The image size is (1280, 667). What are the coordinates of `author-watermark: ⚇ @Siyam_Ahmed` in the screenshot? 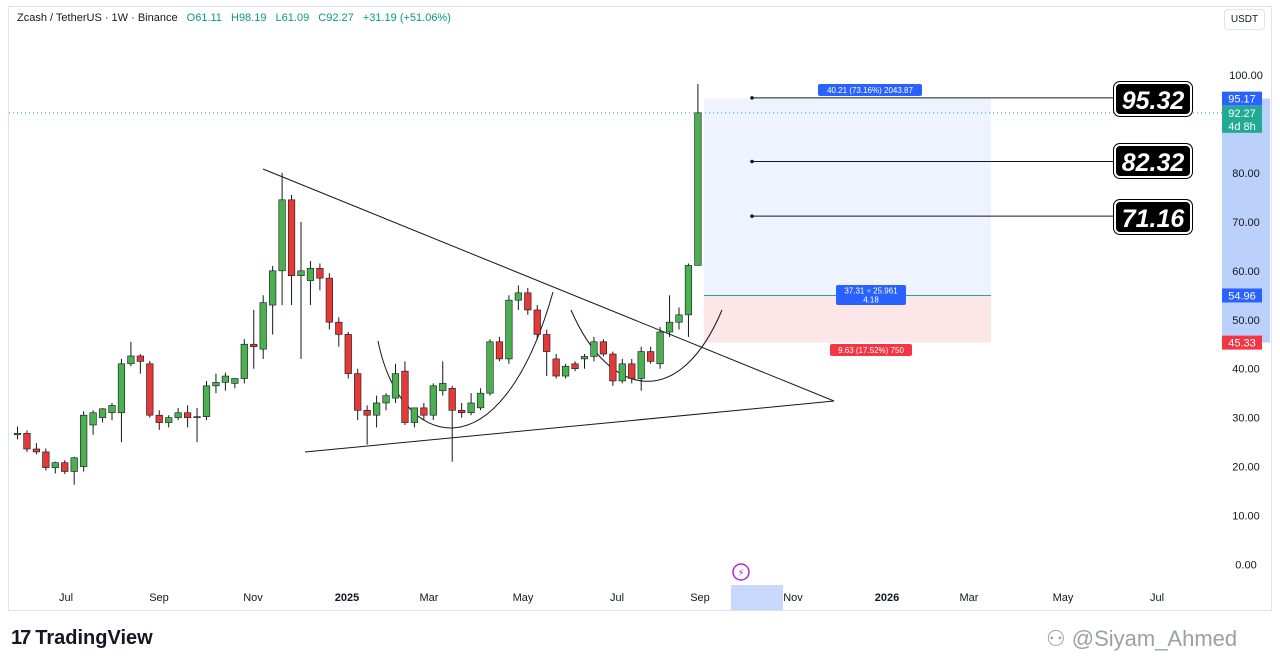 It's located at (1141, 639).